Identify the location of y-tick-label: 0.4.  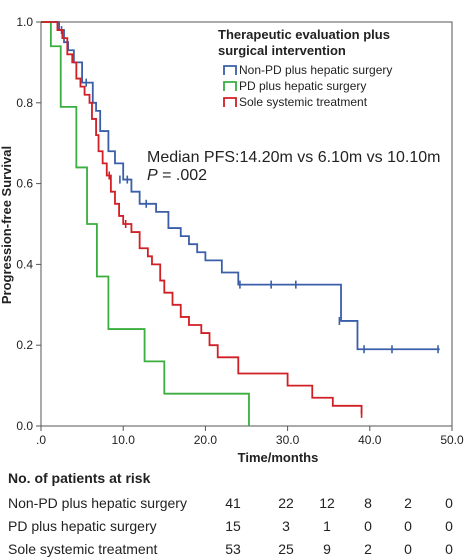
(24, 264).